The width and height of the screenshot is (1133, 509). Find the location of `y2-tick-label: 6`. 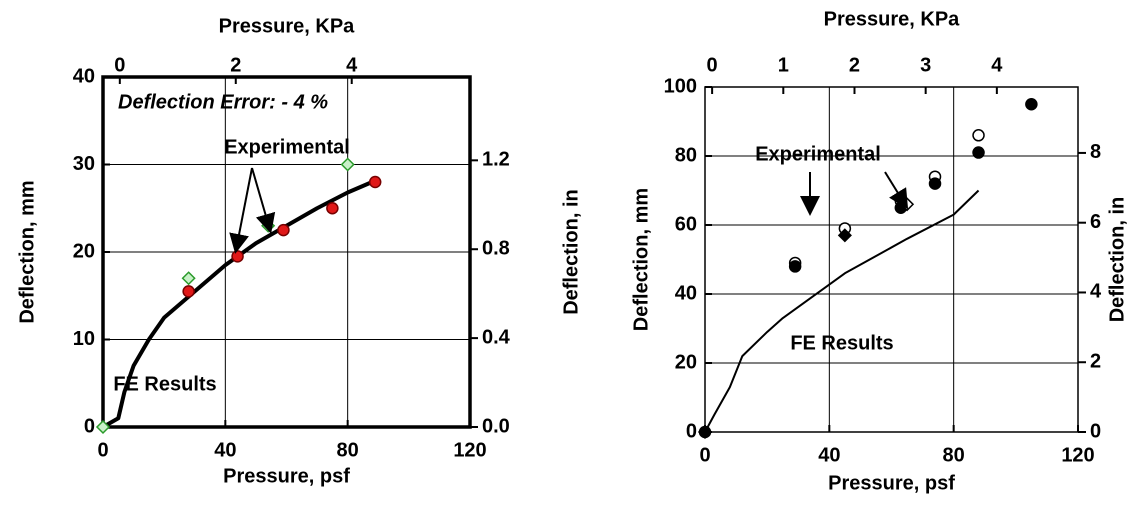

y2-tick-label: 6 is located at coordinates (1095, 222).